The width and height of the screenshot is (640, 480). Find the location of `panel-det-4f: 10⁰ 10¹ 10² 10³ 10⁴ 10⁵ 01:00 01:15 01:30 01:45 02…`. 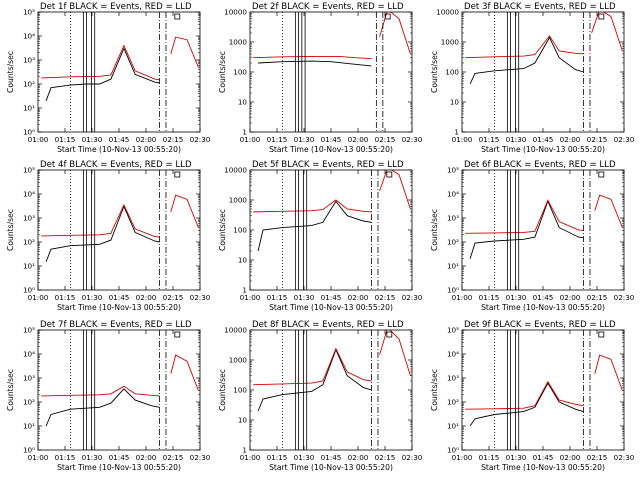

panel-det-4f: 10⁰ 10¹ 10² 10³ 10⁴ 10⁵ 01:00 01:15 01:30 01:45 02… is located at coordinates (108, 236).